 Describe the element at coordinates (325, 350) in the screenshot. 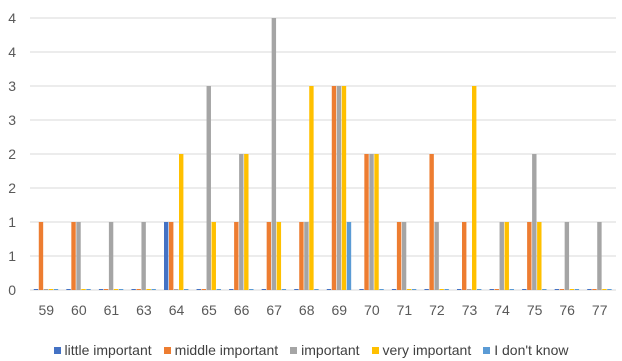

I see `legend-item: important` at that location.